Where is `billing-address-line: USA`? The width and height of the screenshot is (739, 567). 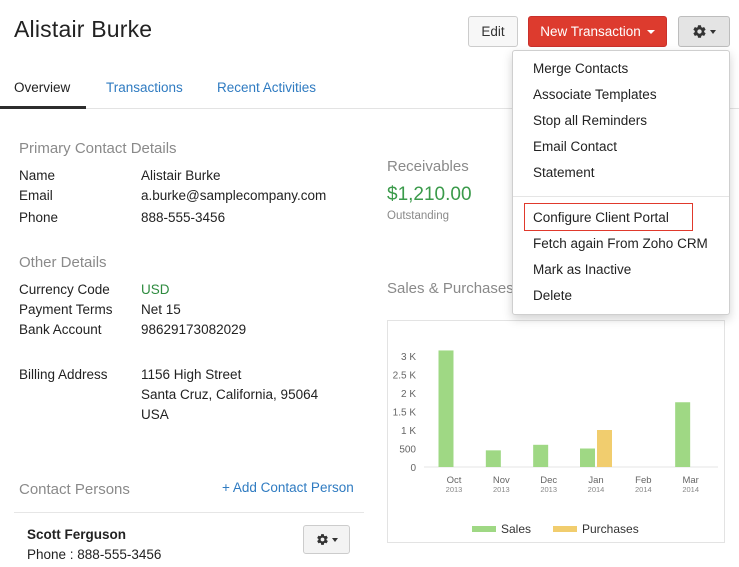 billing-address-line: USA is located at coordinates (155, 414).